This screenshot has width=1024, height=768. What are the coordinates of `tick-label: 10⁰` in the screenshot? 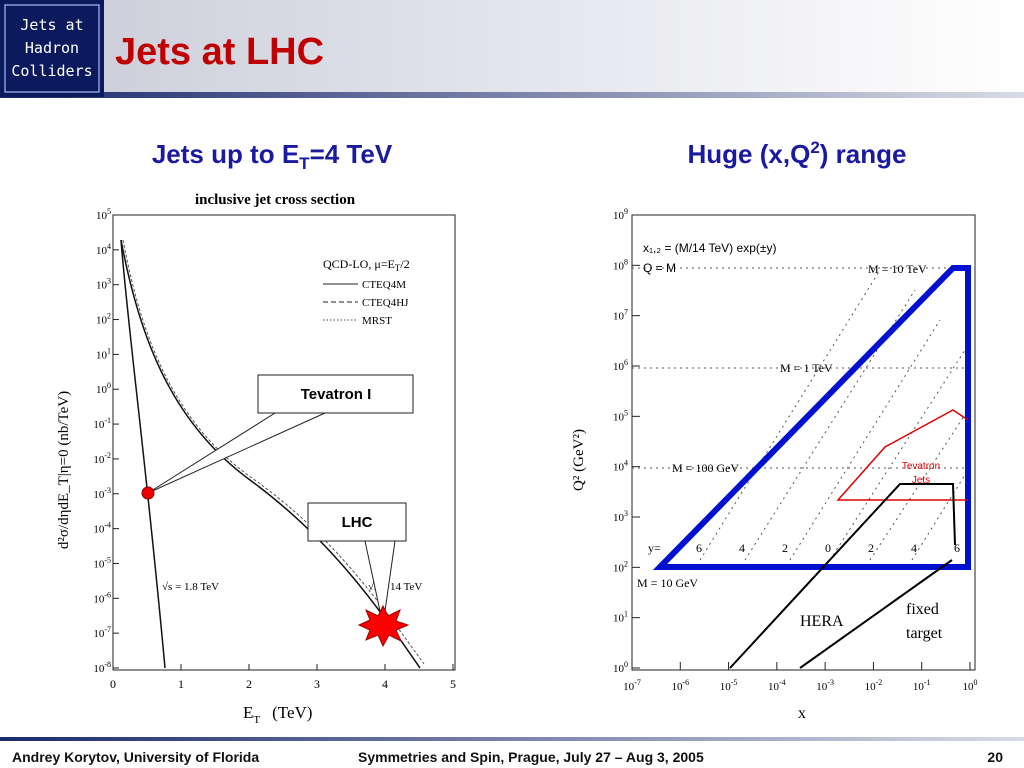 It's located at (970, 685).